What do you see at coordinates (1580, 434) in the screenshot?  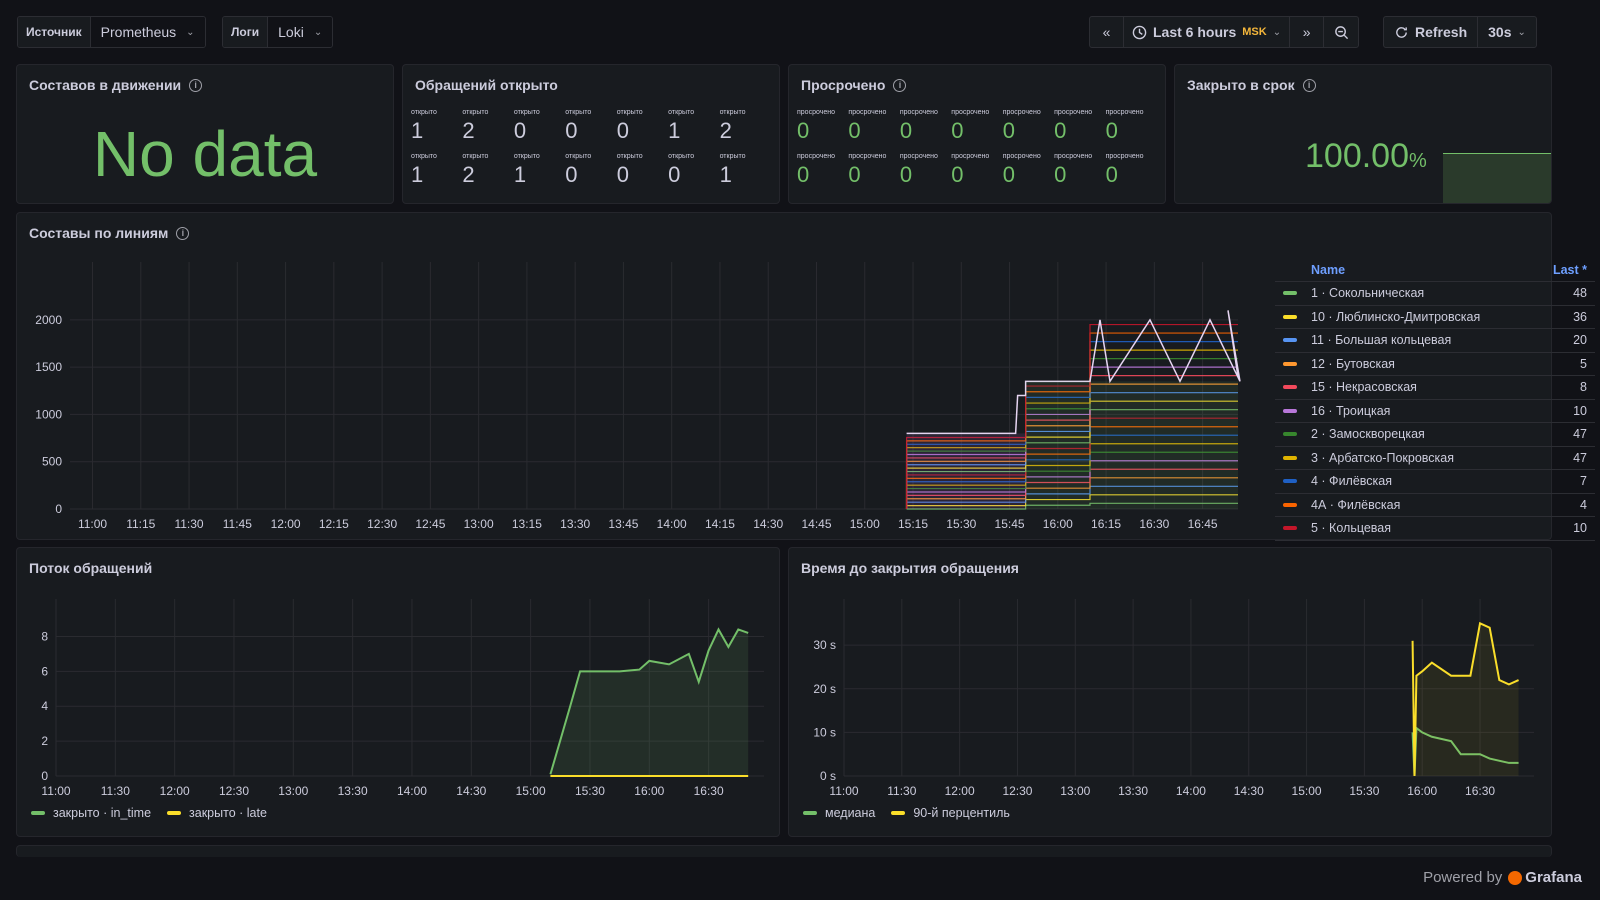 I see `series-last: 47` at bounding box center [1580, 434].